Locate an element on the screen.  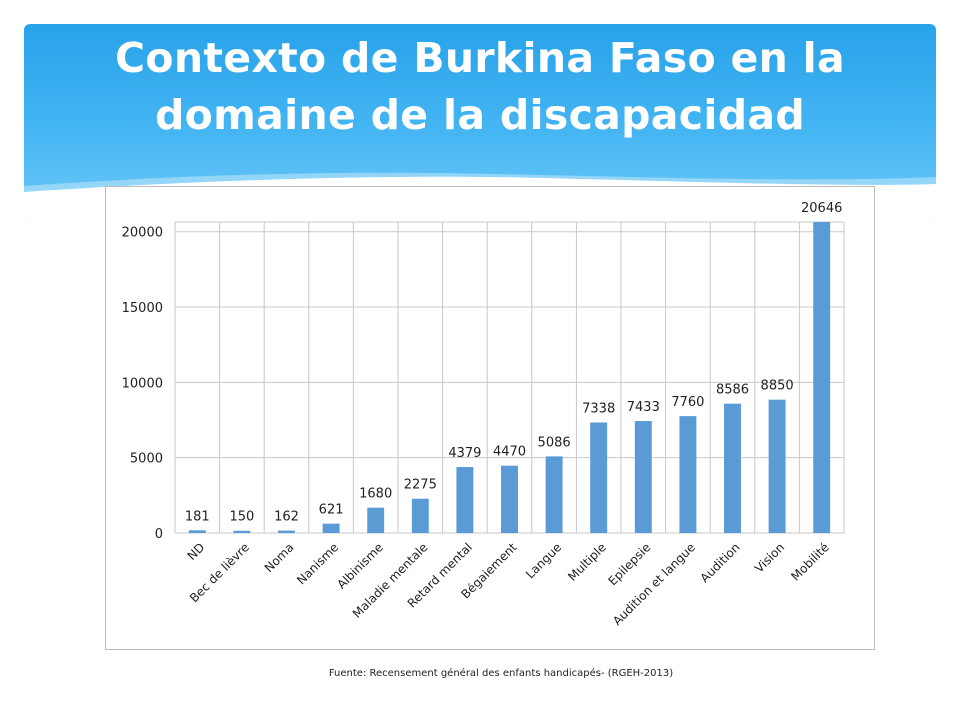
data-label: 7338 is located at coordinates (598, 408).